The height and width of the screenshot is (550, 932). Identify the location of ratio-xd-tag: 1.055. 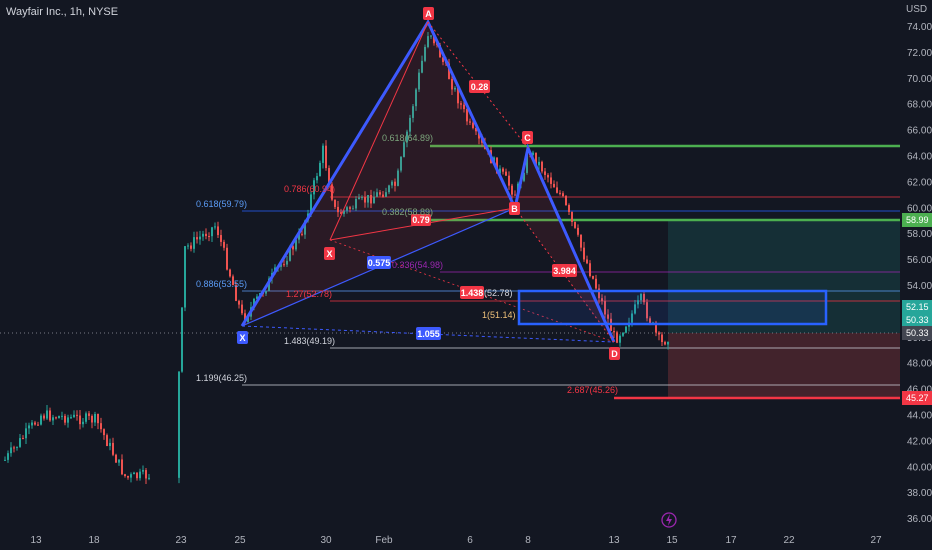
(428, 333).